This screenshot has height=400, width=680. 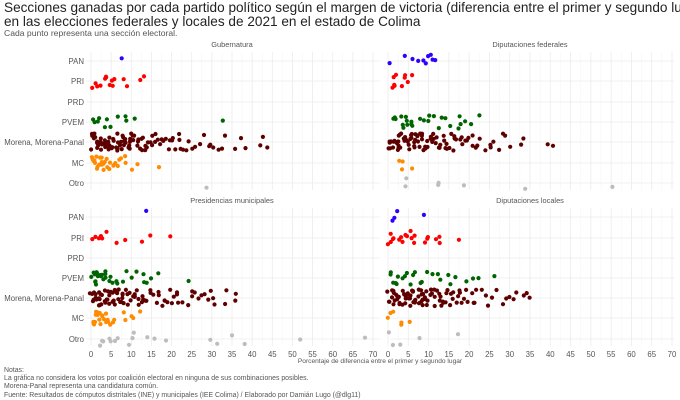 I want to click on x-tick-label: 25, so click(x=191, y=354).